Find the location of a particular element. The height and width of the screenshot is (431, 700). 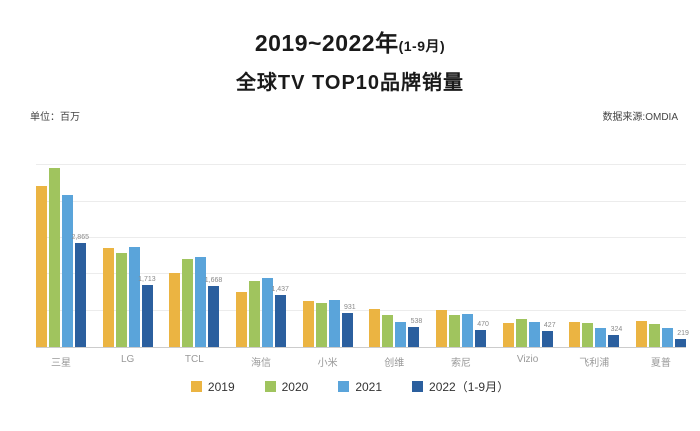

bar-2019-飞利浦 is located at coordinates (575, 334).